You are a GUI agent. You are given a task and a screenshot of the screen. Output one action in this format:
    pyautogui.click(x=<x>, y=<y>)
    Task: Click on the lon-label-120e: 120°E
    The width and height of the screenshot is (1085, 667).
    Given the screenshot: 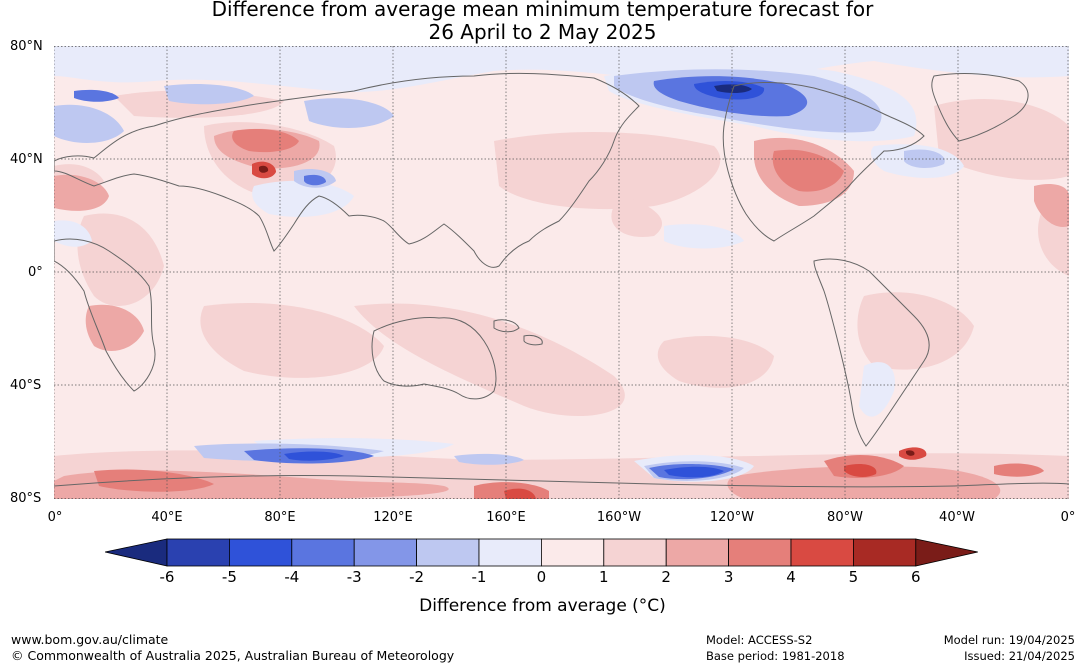 What is the action you would take?
    pyautogui.click(x=393, y=517)
    